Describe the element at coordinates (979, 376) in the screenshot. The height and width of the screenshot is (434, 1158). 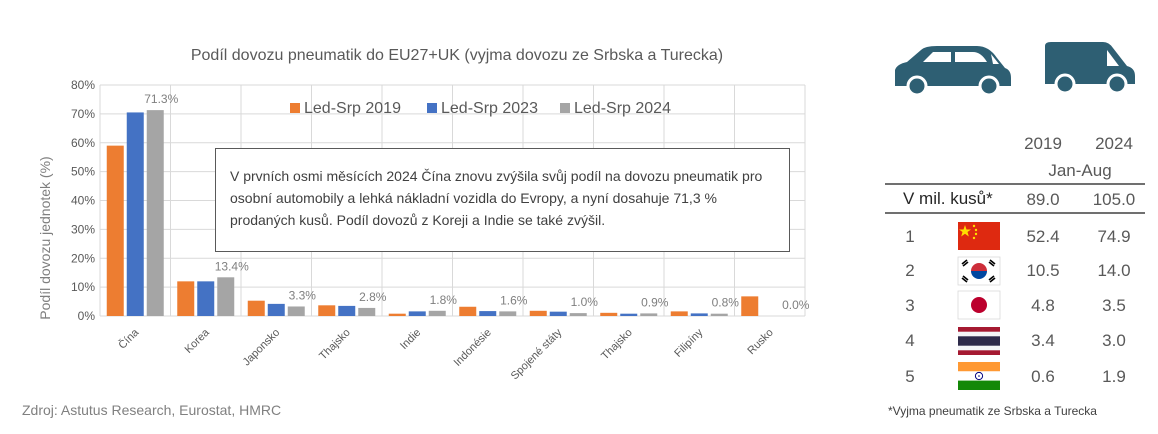
I see `india-flag-icon` at that location.